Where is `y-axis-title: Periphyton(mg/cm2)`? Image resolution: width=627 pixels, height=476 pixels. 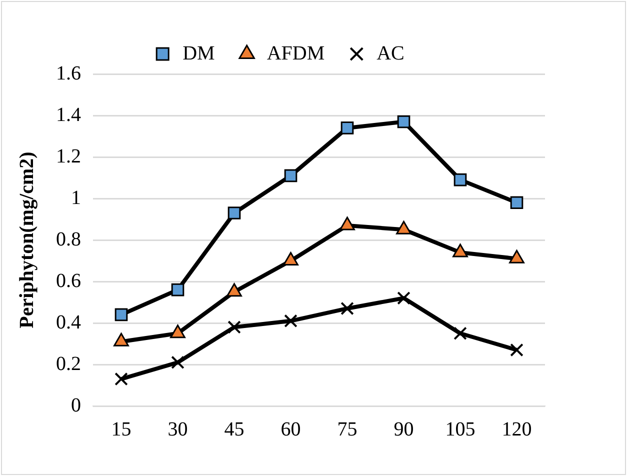 y-axis-title: Periphyton(mg/cm2) is located at coordinates (27, 240).